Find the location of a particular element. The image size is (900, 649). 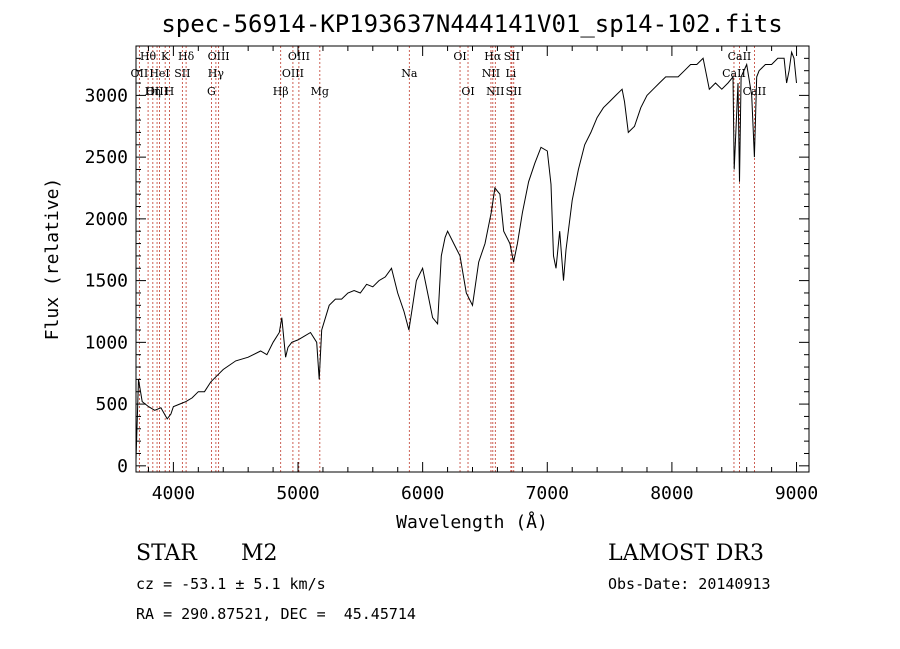

object-subclass: M2 is located at coordinates (259, 553).